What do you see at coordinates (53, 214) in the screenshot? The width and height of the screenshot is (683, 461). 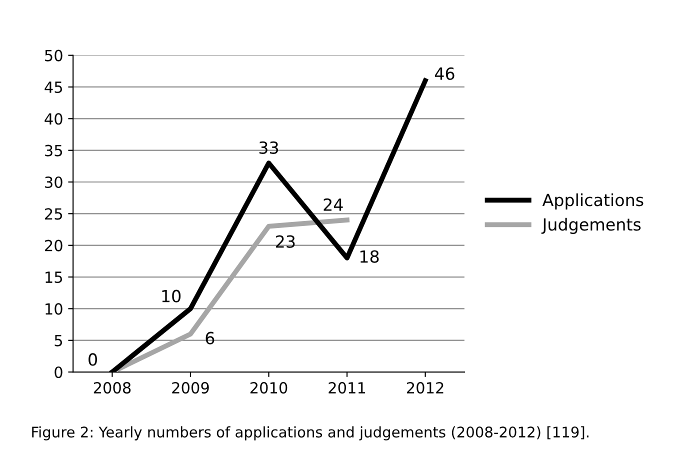 I see `y-tick-label: 25` at bounding box center [53, 214].